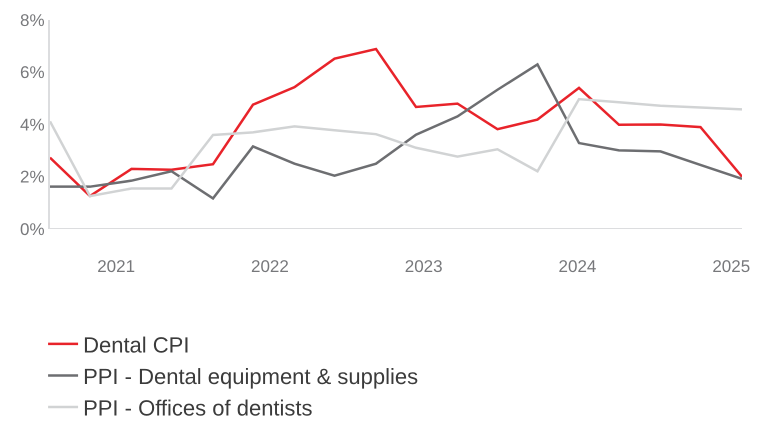 The height and width of the screenshot is (439, 761). I want to click on y-tick-label: 0%, so click(32, 229).